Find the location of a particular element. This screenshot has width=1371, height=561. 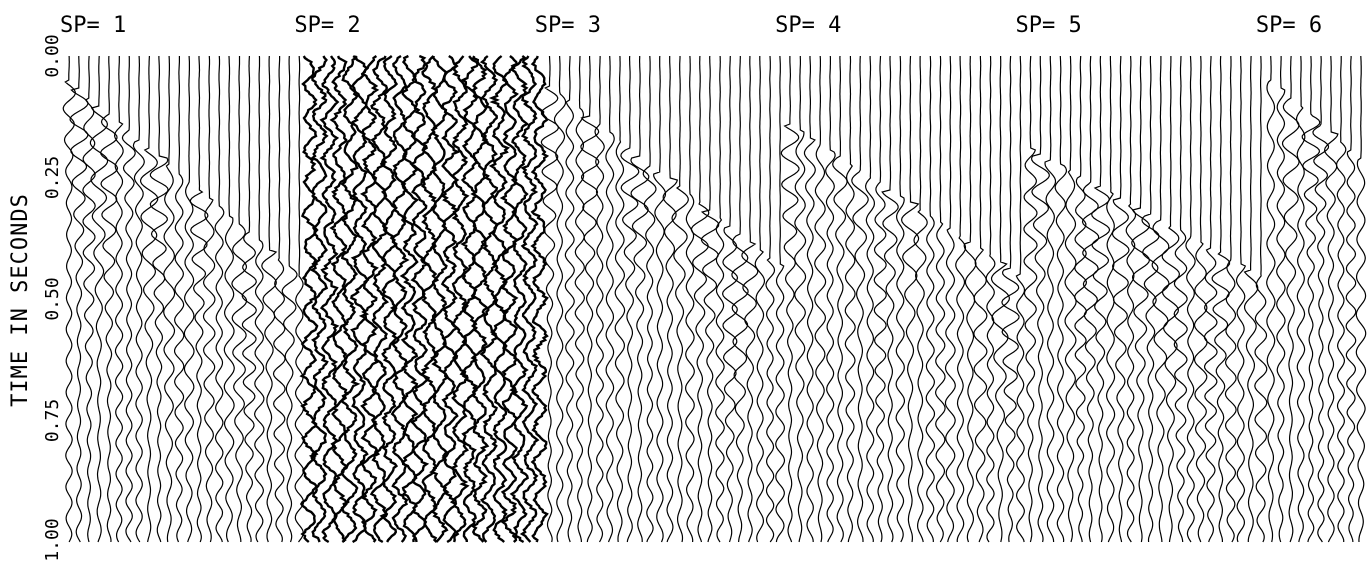

axis-title-time: TIME IN SECONDS is located at coordinates (20, 300).